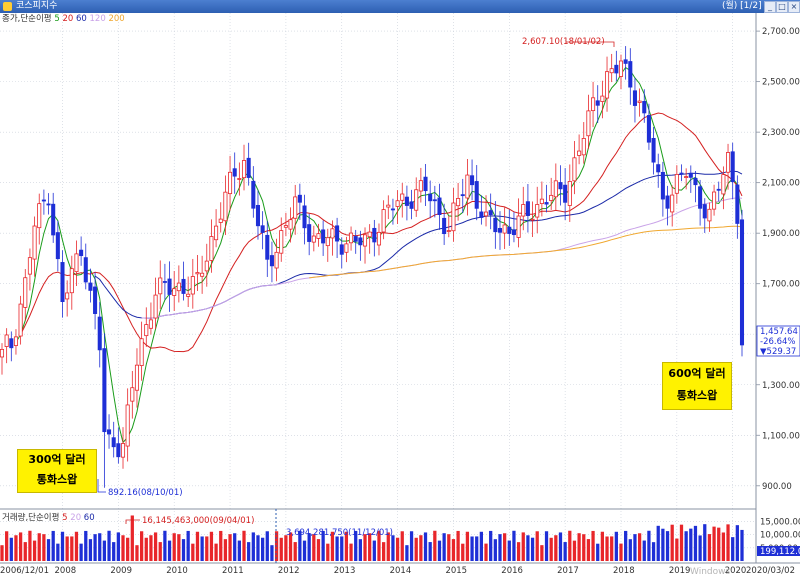 This screenshot has height=577, width=800. Describe the element at coordinates (770, 7) in the screenshot. I see `minimize-button: _` at that location.